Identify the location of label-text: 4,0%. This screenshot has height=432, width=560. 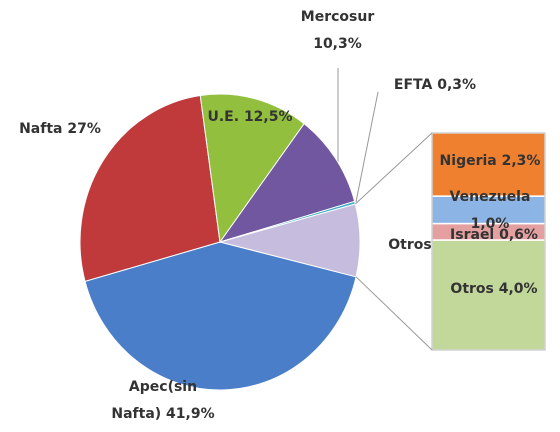
(518, 289).